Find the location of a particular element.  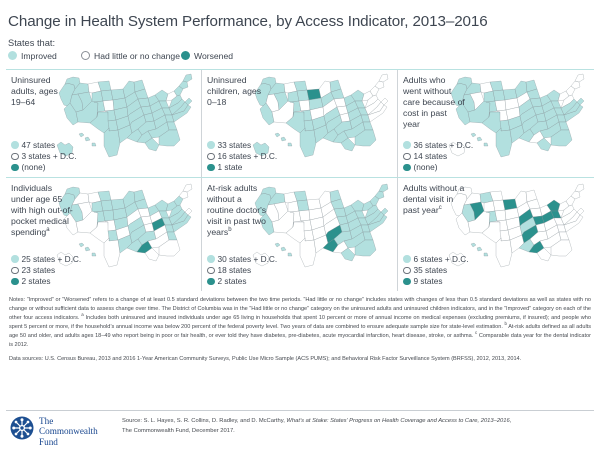

key-row-nochange: 23 states is located at coordinates (46, 270).